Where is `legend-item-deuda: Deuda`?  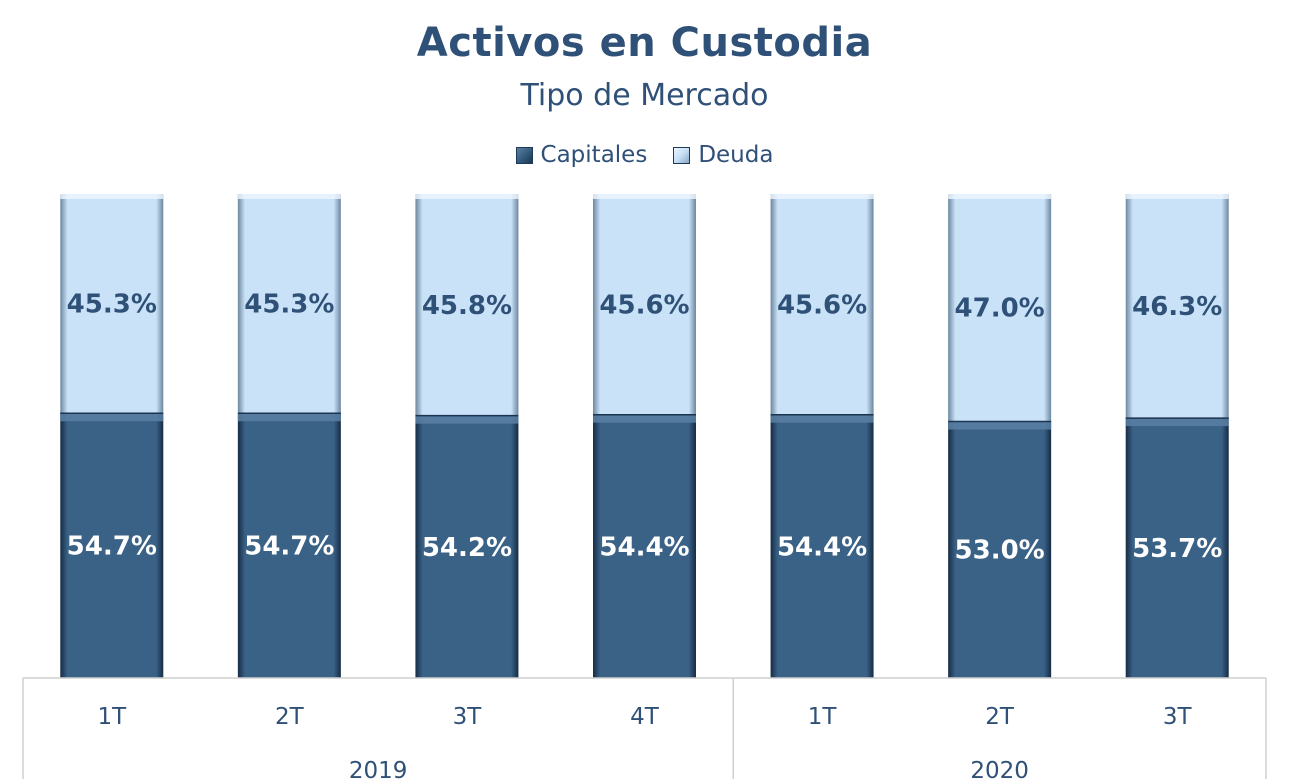 legend-item-deuda: Deuda is located at coordinates (723, 155).